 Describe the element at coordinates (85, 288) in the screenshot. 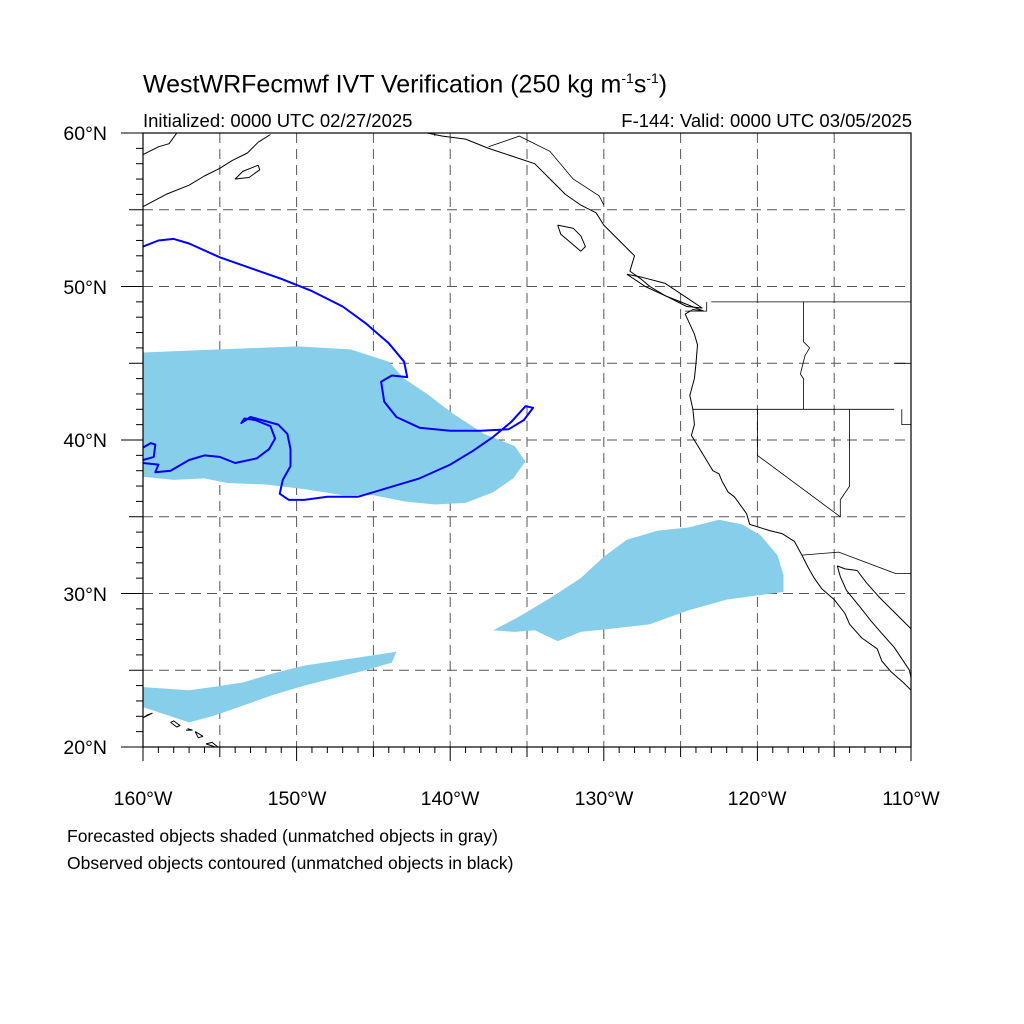

I see `lat-label-50n: 50°N` at that location.